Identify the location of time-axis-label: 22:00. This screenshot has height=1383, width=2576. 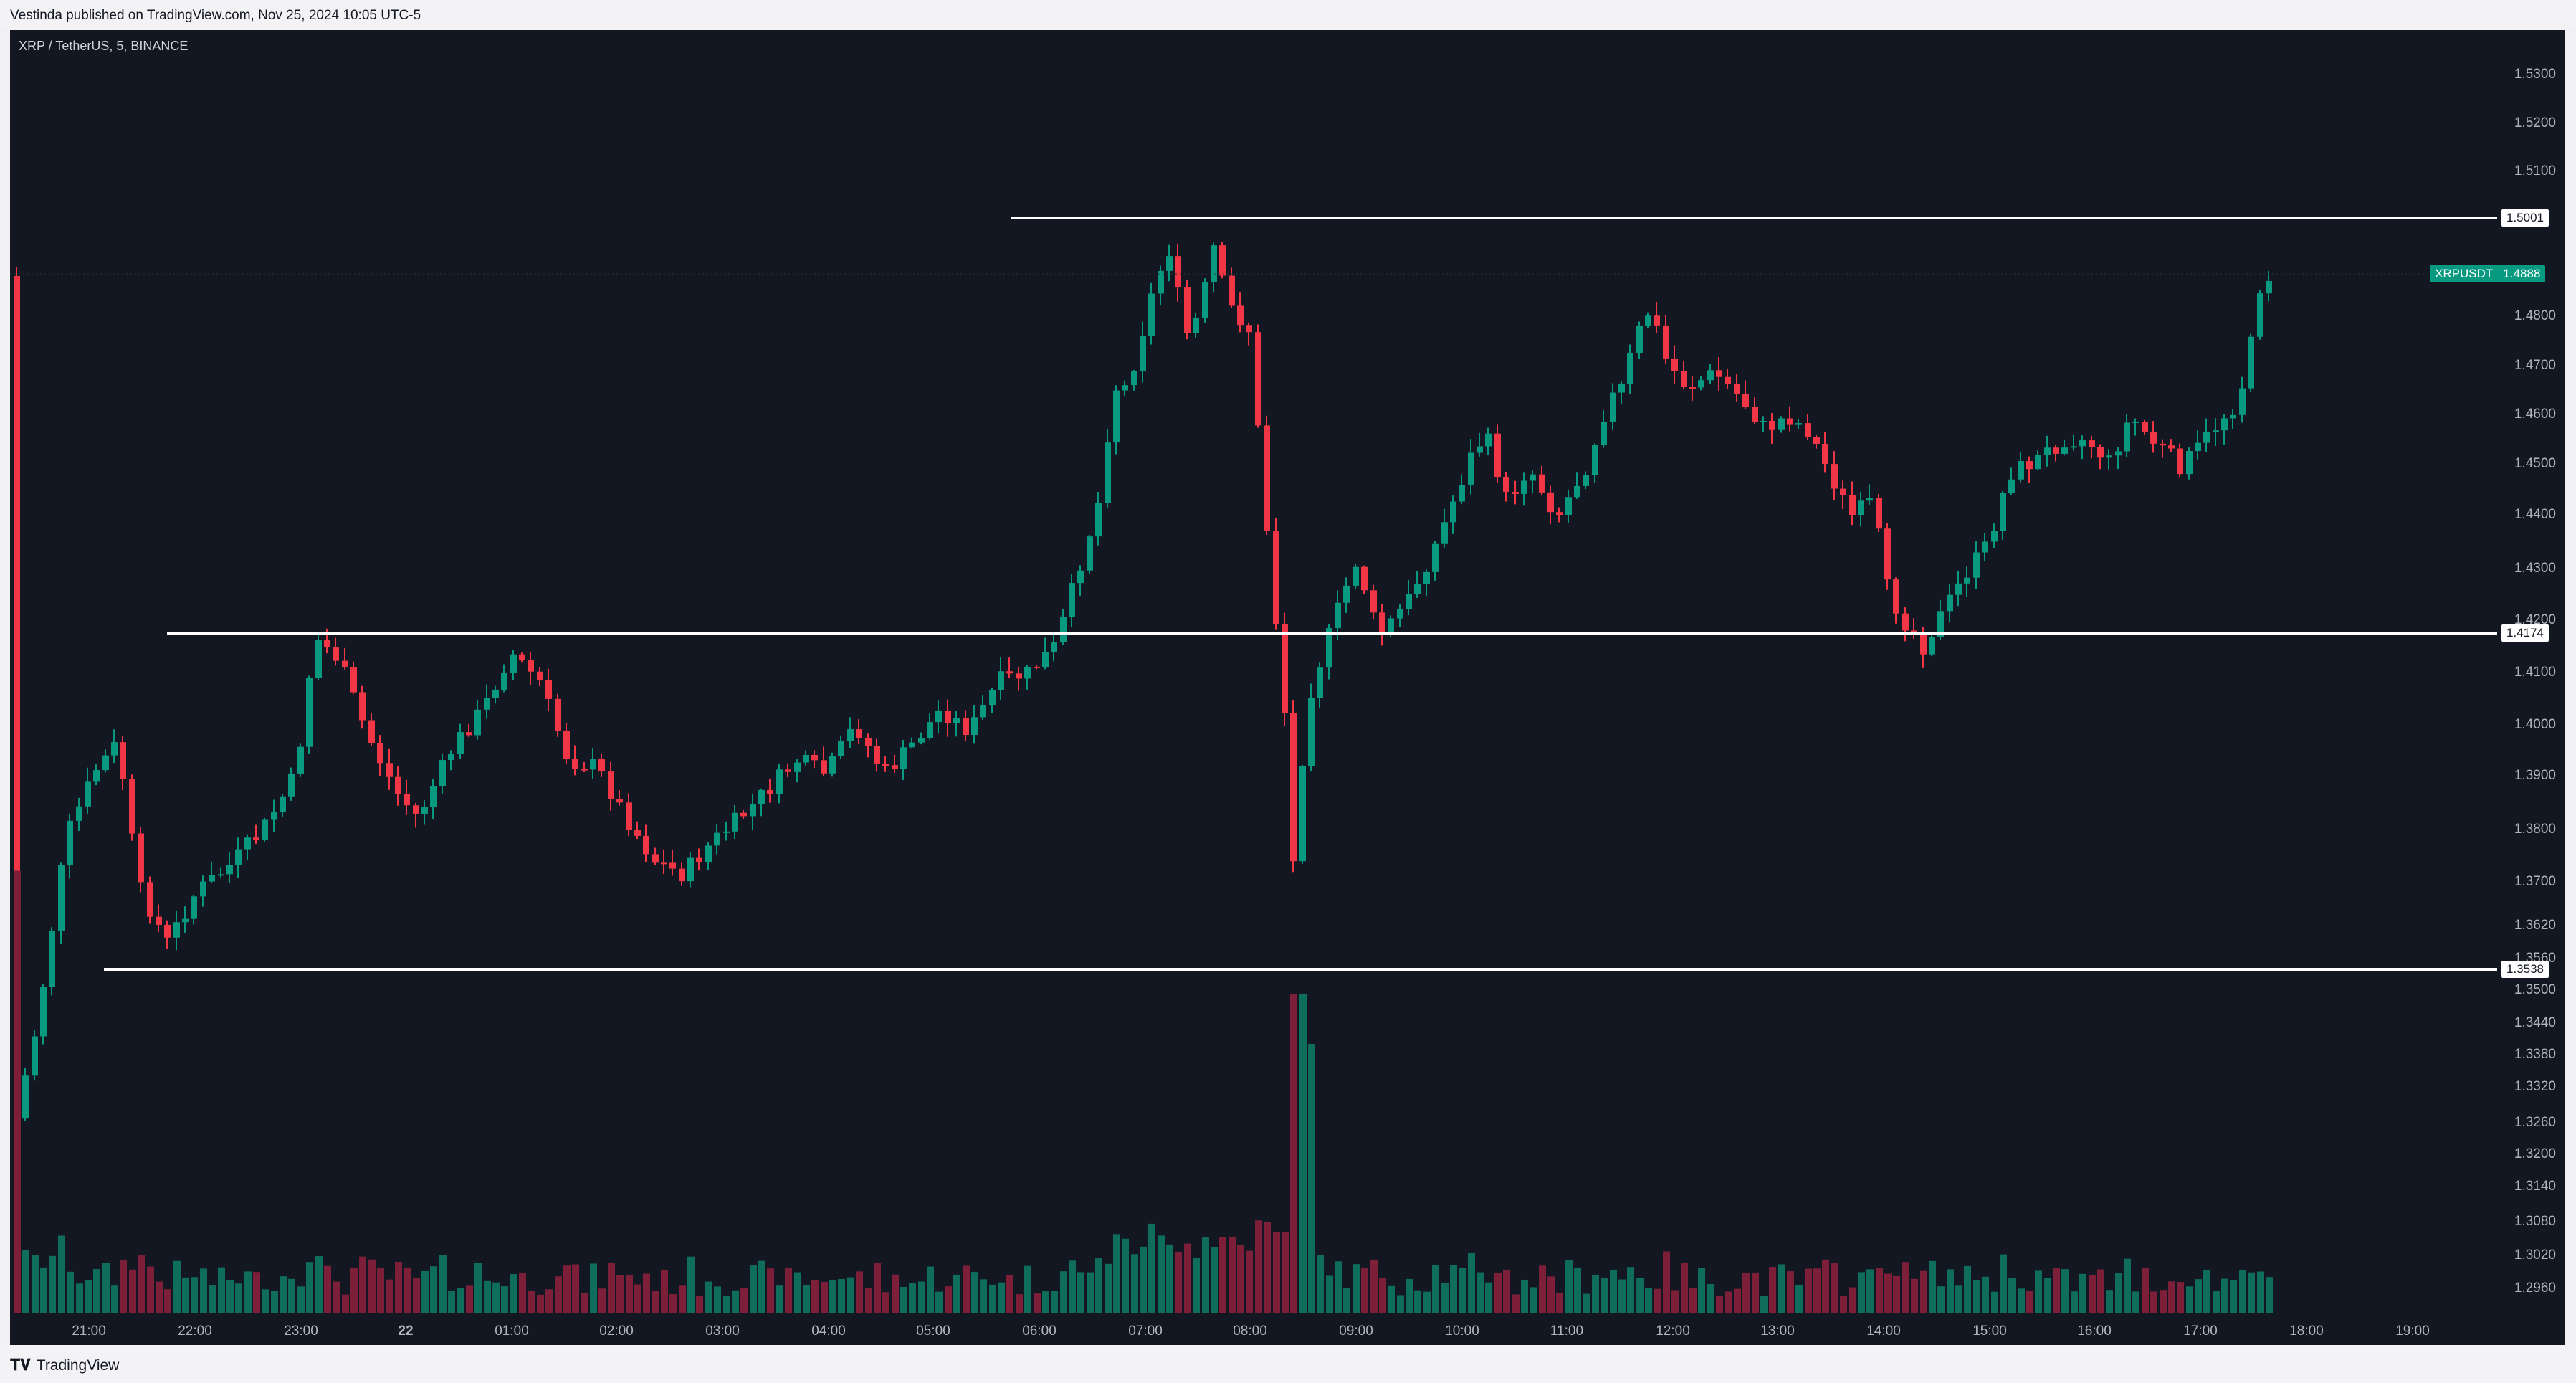
(195, 1331).